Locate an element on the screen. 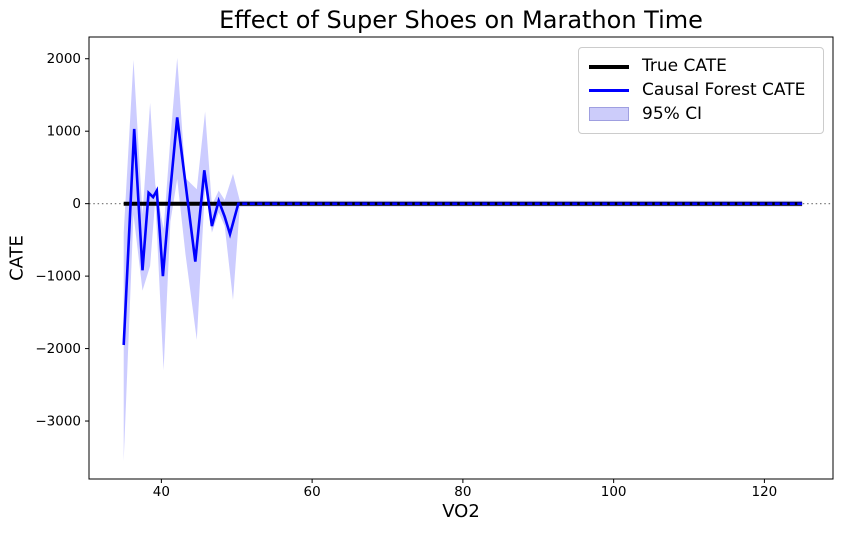 Image resolution: width=842 pixels, height=539 pixels. chart-title: Effect of Super Shoes on Marathon Time is located at coordinates (461, 20).